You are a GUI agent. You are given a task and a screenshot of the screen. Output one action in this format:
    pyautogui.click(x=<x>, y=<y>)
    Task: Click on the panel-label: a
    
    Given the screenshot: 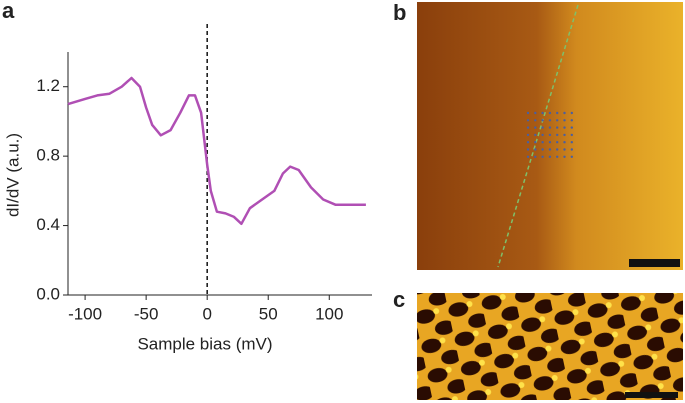 What is the action you would take?
    pyautogui.click(x=8, y=11)
    